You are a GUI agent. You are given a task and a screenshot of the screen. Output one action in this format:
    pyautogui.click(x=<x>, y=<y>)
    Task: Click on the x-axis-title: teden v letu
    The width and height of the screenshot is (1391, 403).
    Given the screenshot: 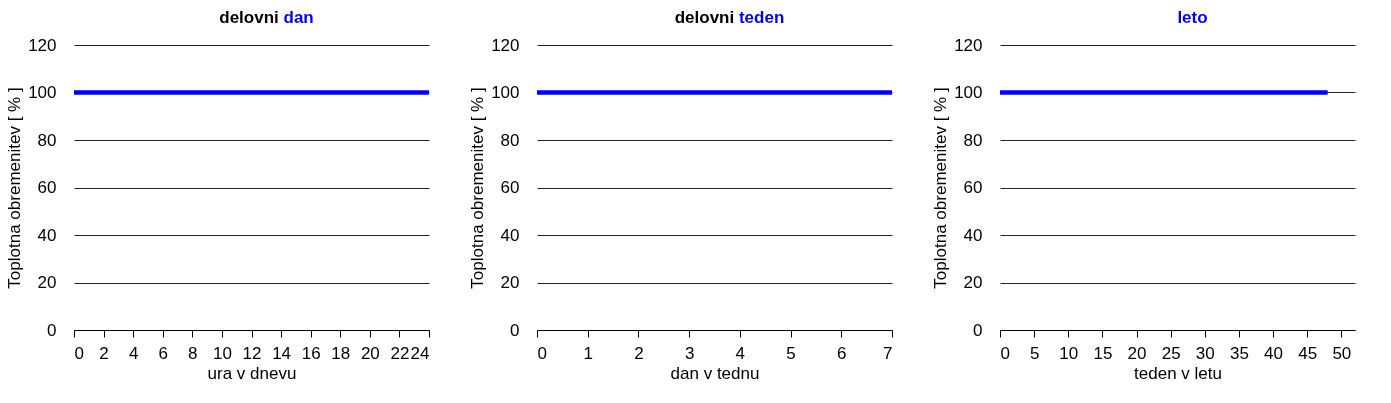 What is the action you would take?
    pyautogui.click(x=1178, y=373)
    